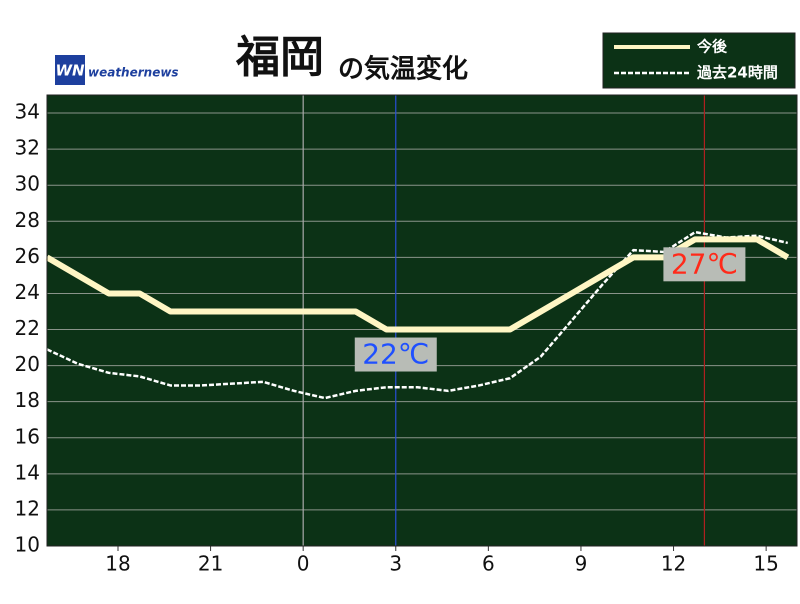 This screenshot has width=800, height=604. I want to click on logo-box, so click(70, 70).